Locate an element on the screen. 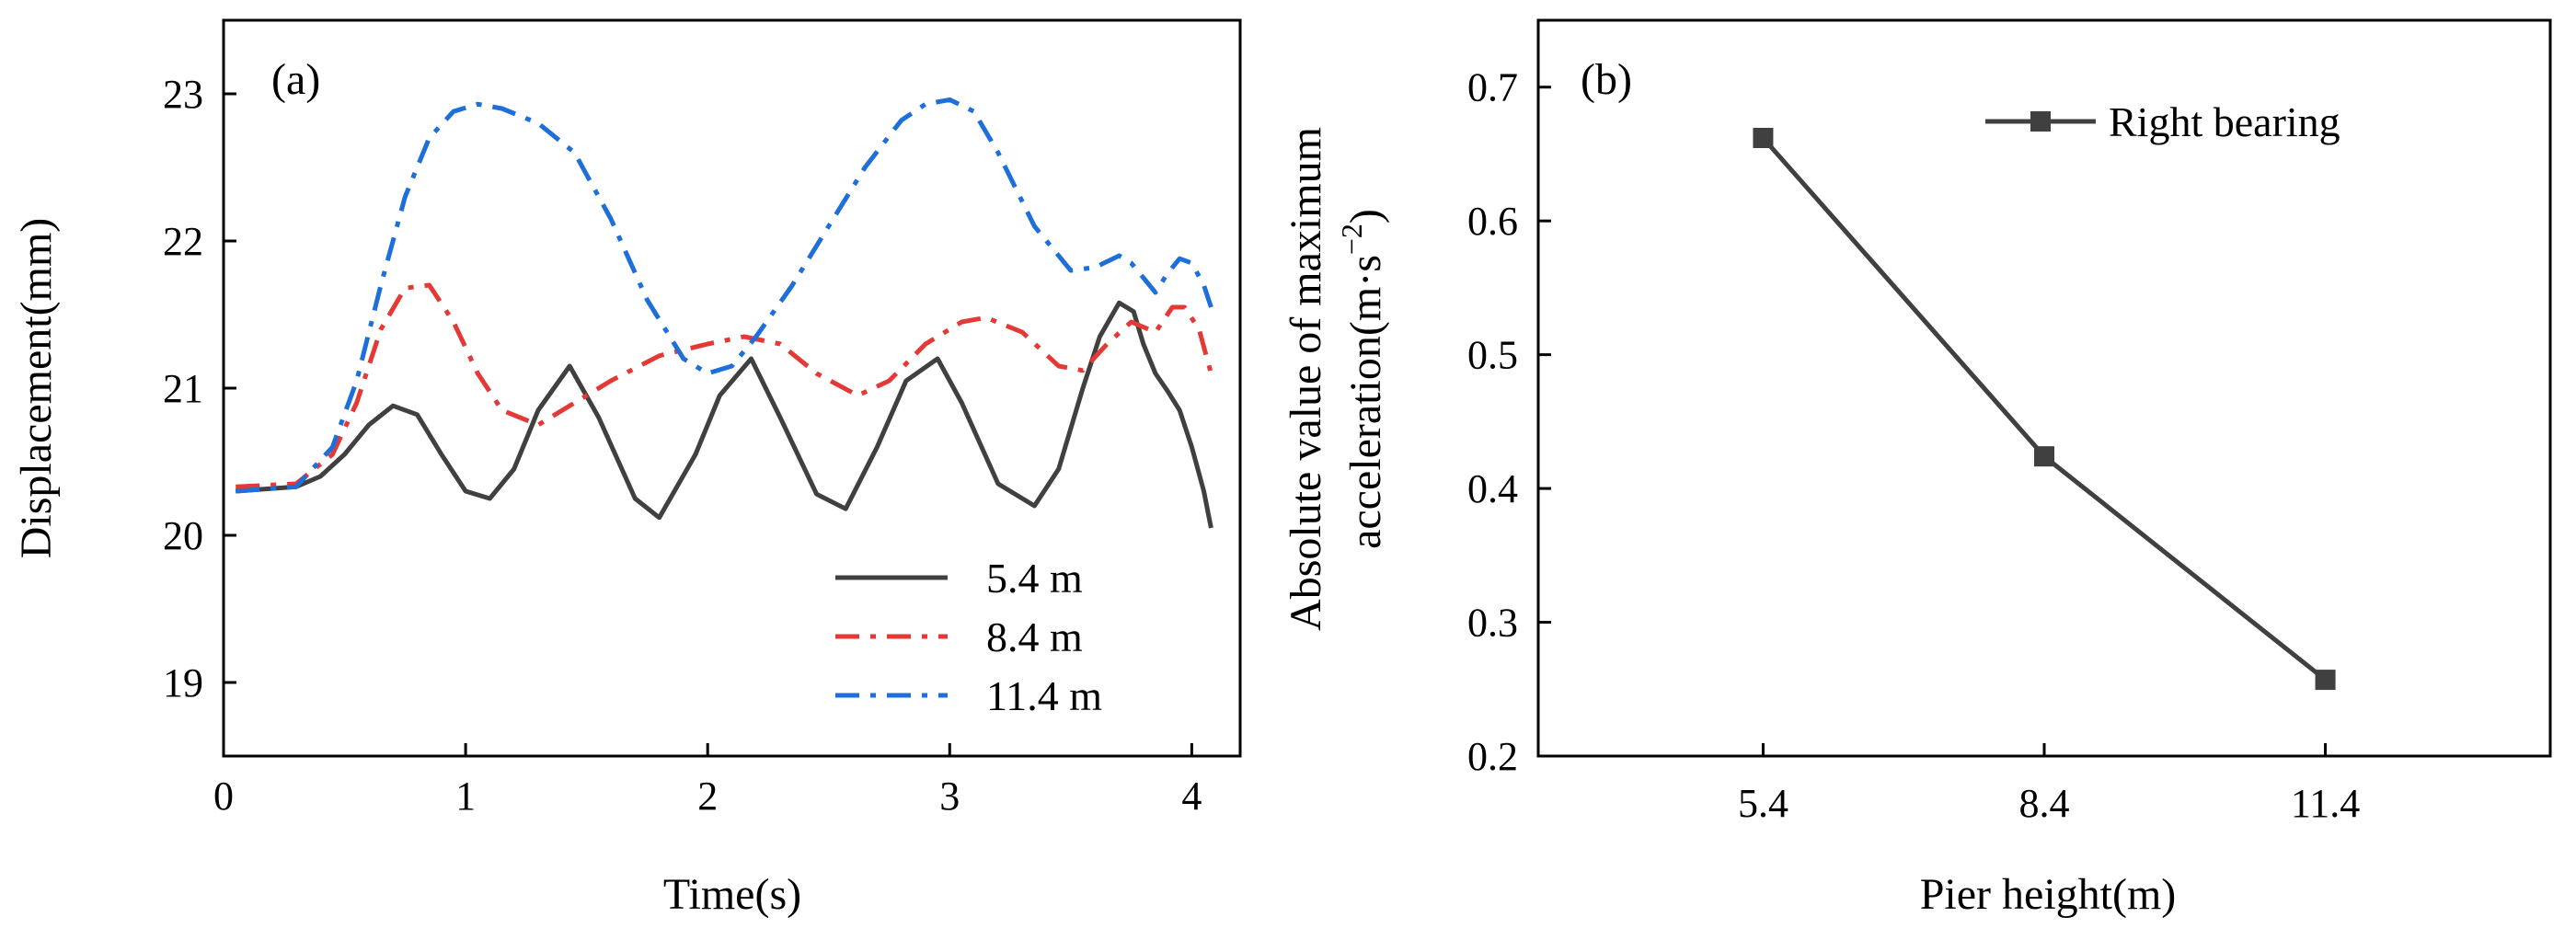 Image resolution: width=2576 pixels, height=940 pixels. panel-a-x-tick-label-1: 1 is located at coordinates (465, 796).